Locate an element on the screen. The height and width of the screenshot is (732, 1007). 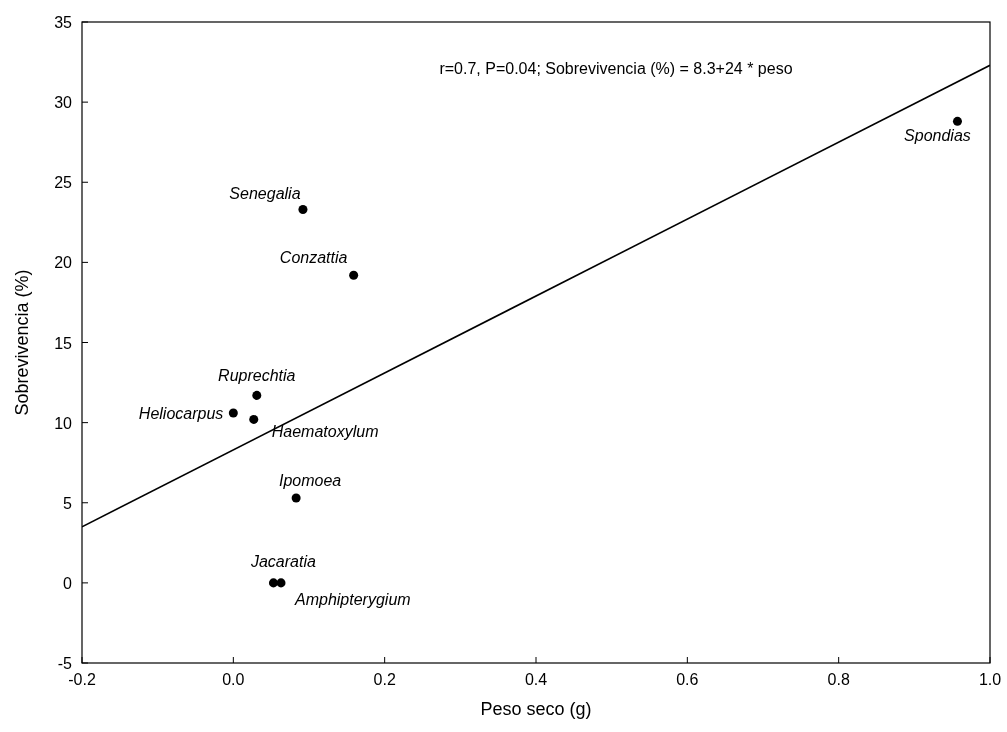
y-tick-label: -5 is located at coordinates (65, 663).